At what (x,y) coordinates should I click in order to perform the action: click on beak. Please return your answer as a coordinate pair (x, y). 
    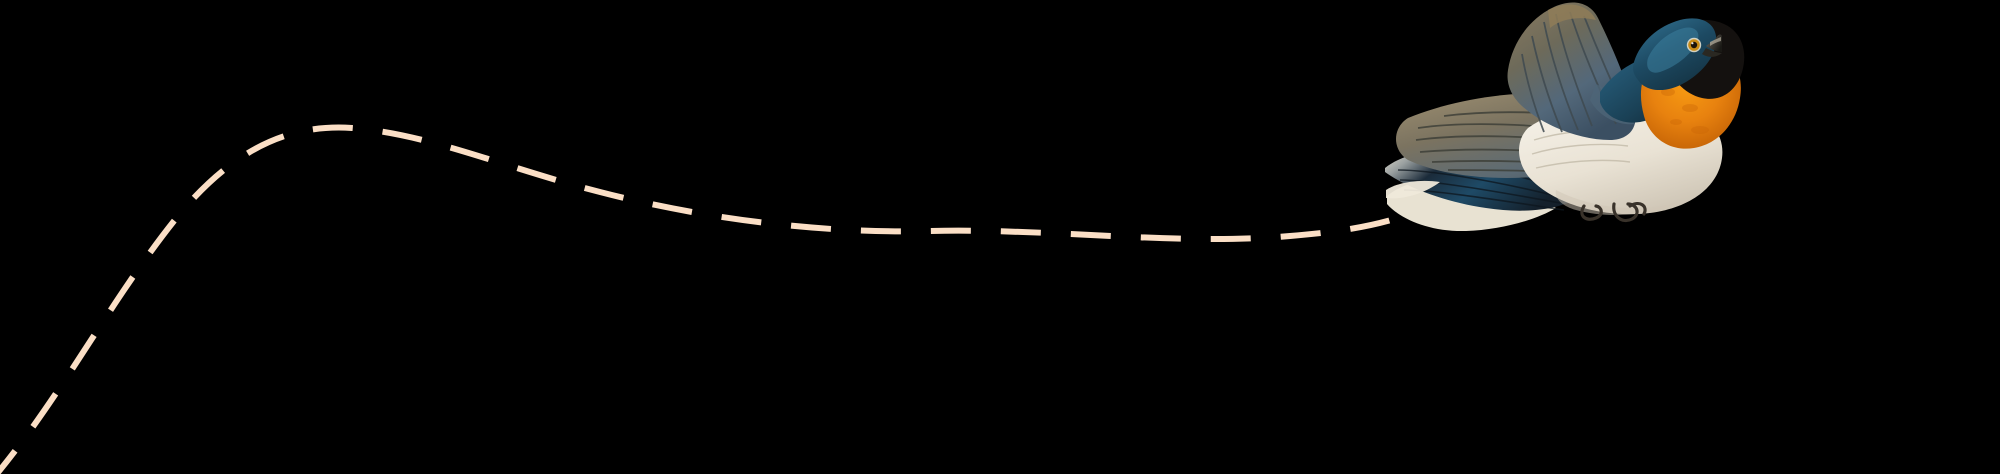
    Looking at the image, I should click on (1712, 45).